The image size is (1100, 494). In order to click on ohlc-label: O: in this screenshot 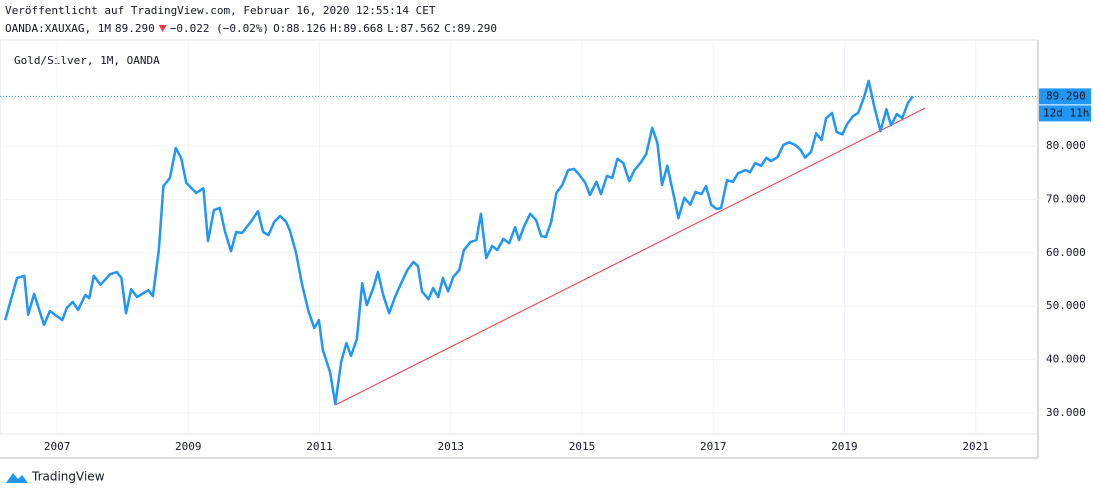, I will do `click(279, 28)`.